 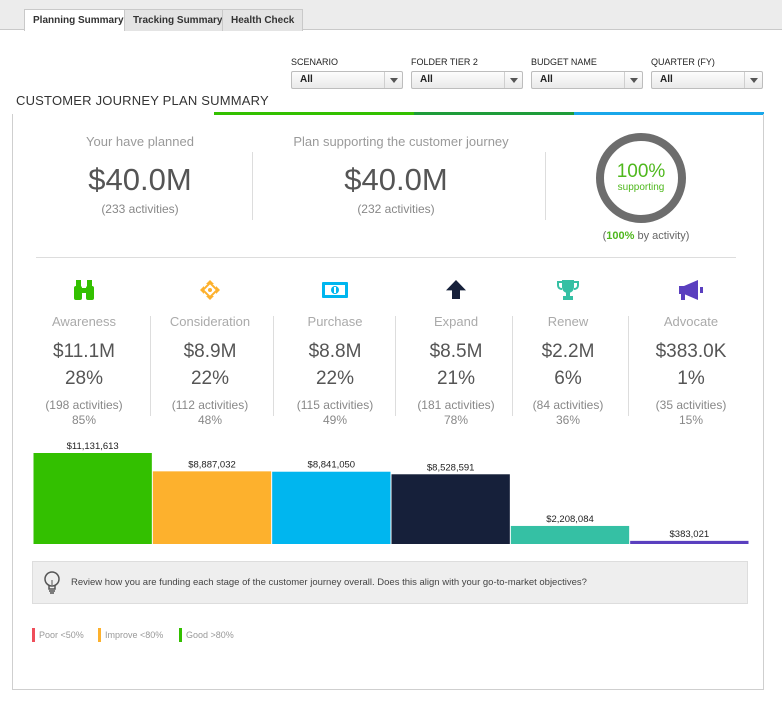 What do you see at coordinates (570, 534) in the screenshot?
I see `bar-renew` at bounding box center [570, 534].